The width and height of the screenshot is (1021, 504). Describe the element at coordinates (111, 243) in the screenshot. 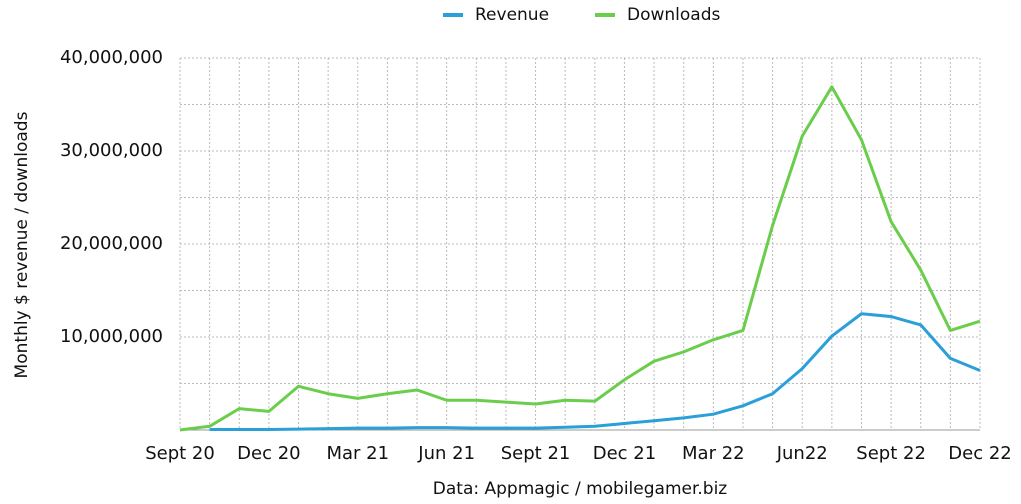

I see `y-tick-label: 20,000,000` at that location.